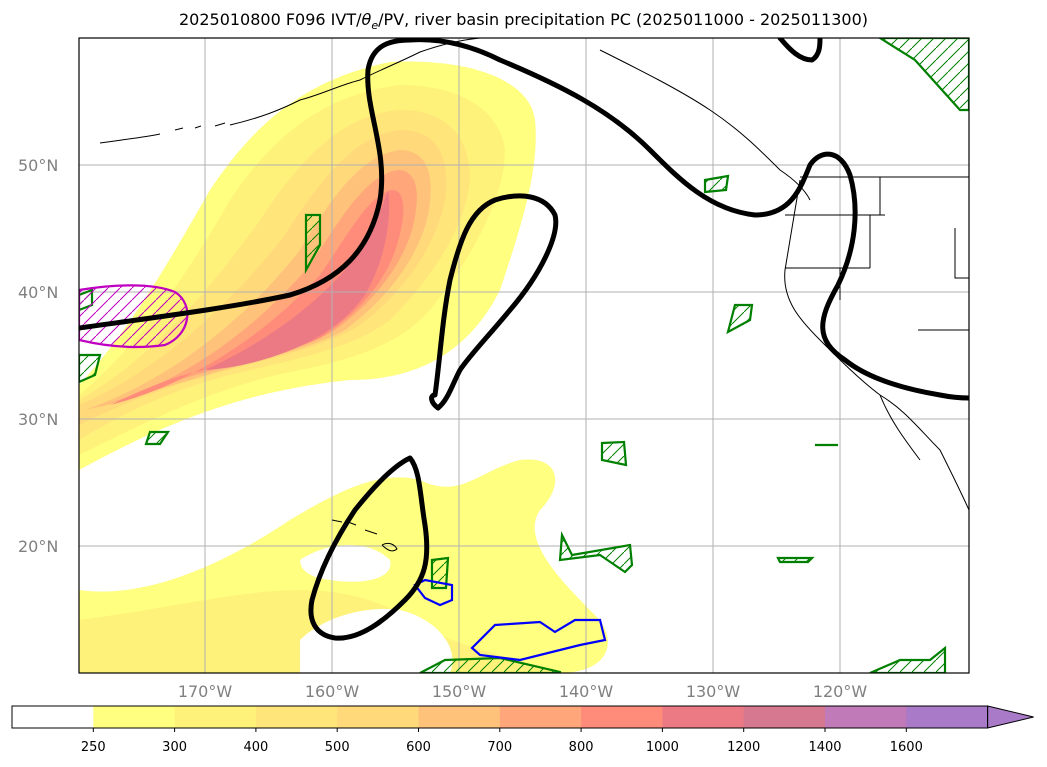  What do you see at coordinates (510, 620) in the screenshot?
I see `pv-negative-contours` at bounding box center [510, 620].